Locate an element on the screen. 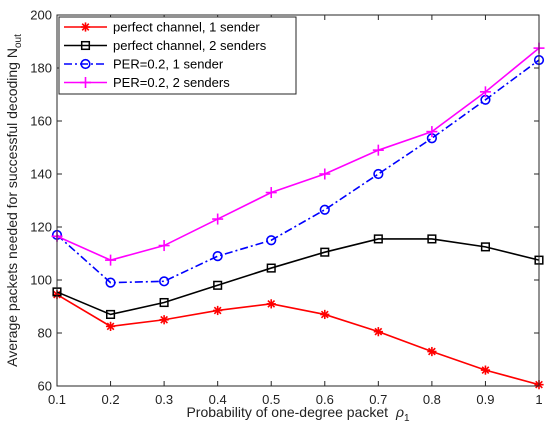 The height and width of the screenshot is (439, 550). y-tick-label: 160 is located at coordinates (41, 121).